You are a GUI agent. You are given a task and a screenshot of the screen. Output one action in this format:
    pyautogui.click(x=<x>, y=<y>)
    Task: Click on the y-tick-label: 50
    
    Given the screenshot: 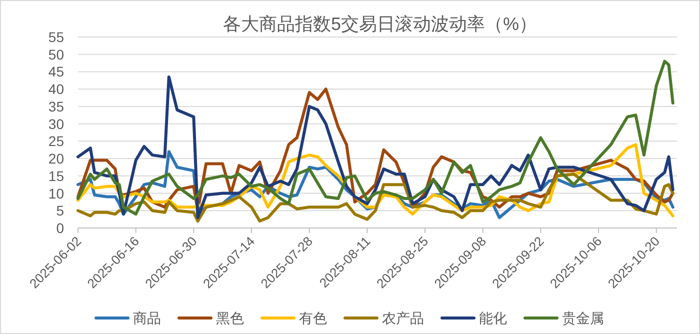 What is the action you would take?
    pyautogui.click(x=56, y=54)
    